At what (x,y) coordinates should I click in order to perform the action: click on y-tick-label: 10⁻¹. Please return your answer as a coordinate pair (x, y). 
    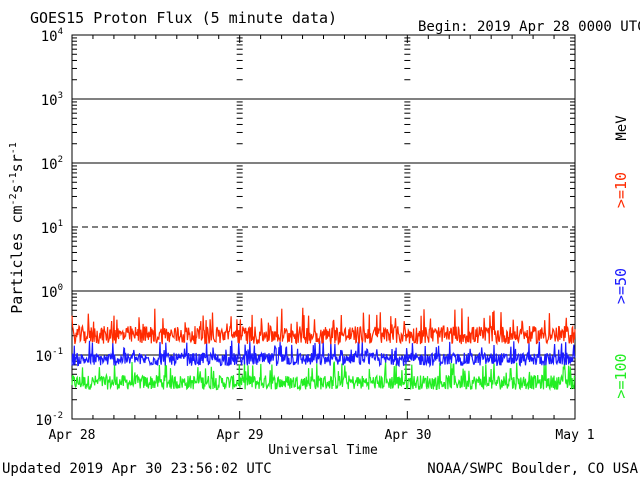
    Looking at the image, I should click on (49, 356).